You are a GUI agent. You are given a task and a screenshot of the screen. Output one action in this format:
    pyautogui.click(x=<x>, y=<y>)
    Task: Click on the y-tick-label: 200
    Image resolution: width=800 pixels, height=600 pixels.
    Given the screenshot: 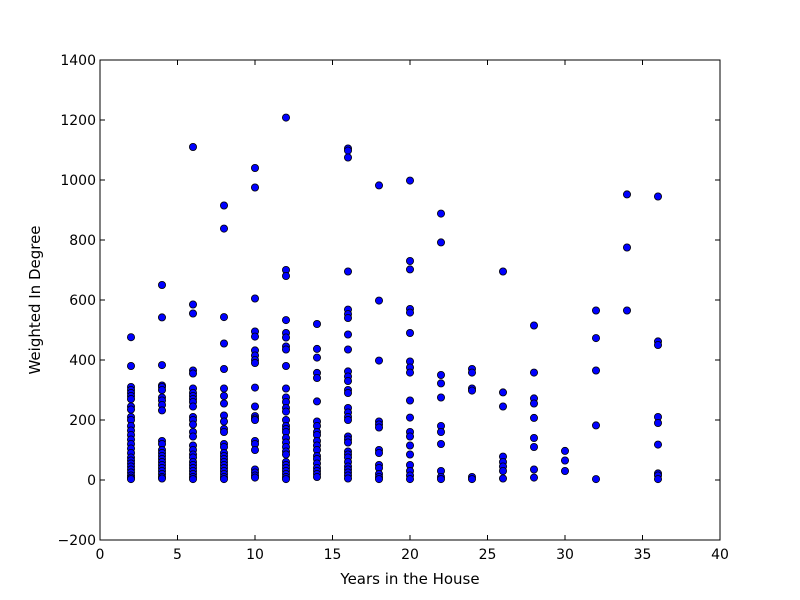 What is the action you would take?
    pyautogui.click(x=82, y=421)
    